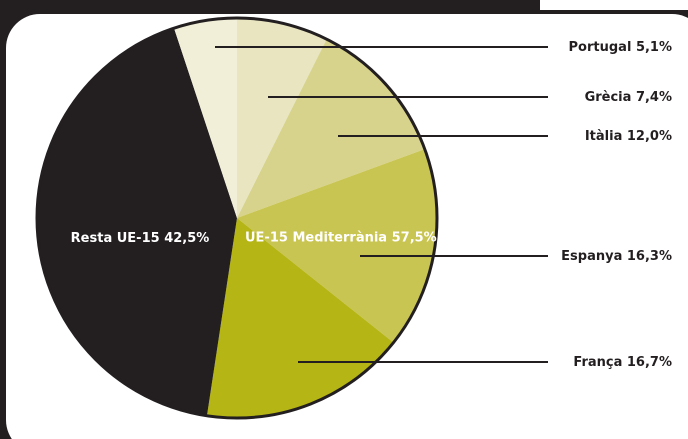 This screenshot has width=688, height=439. I want to click on value-label: 5,1%, so click(654, 47).